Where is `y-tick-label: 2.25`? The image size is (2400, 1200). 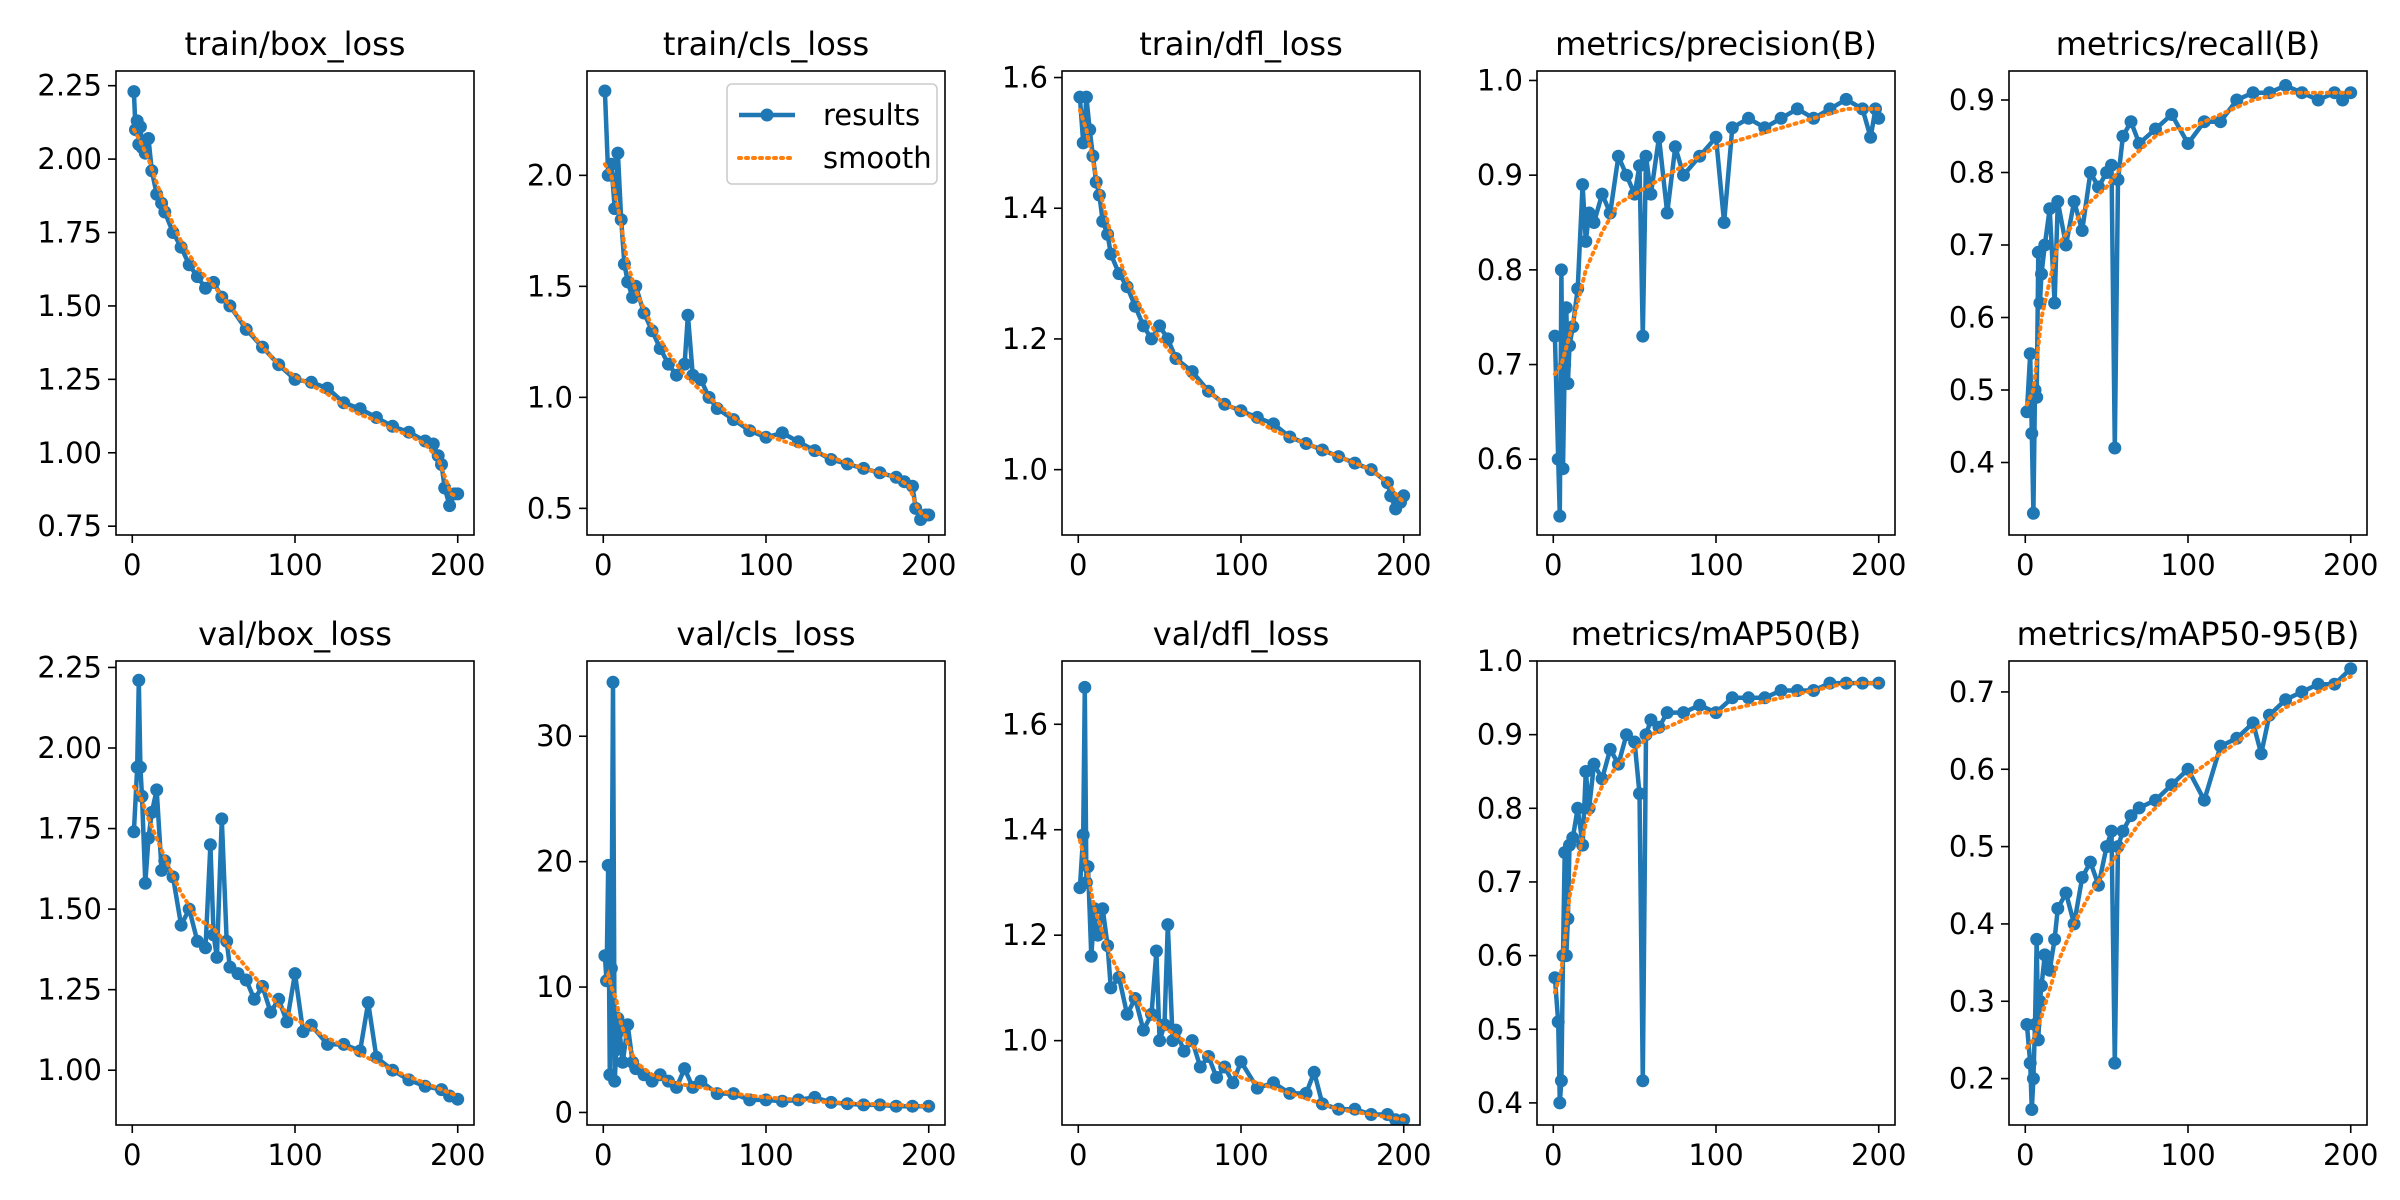 y-tick-label: 2.25 is located at coordinates (69, 86).